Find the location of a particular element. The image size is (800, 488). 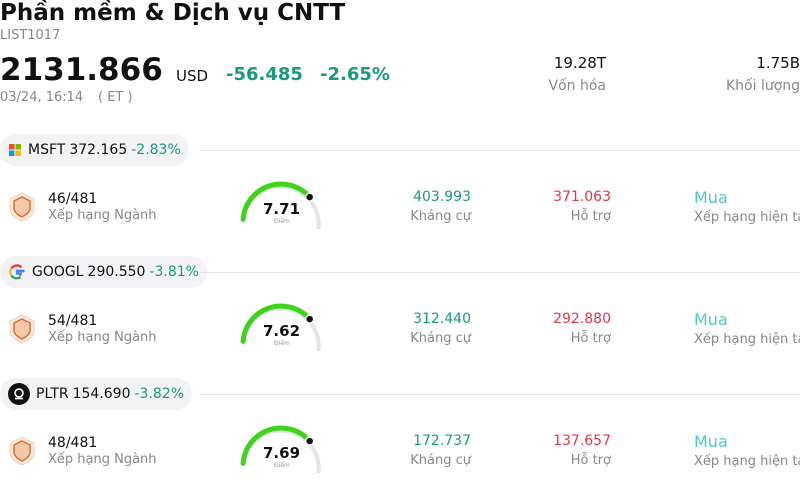

stat-label: Khối lượng is located at coordinates (763, 86).